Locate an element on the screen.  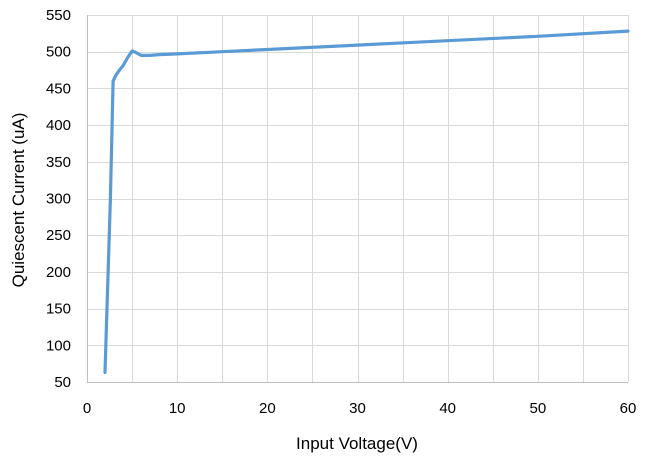
y-tick-label: 550 is located at coordinates (58, 15).